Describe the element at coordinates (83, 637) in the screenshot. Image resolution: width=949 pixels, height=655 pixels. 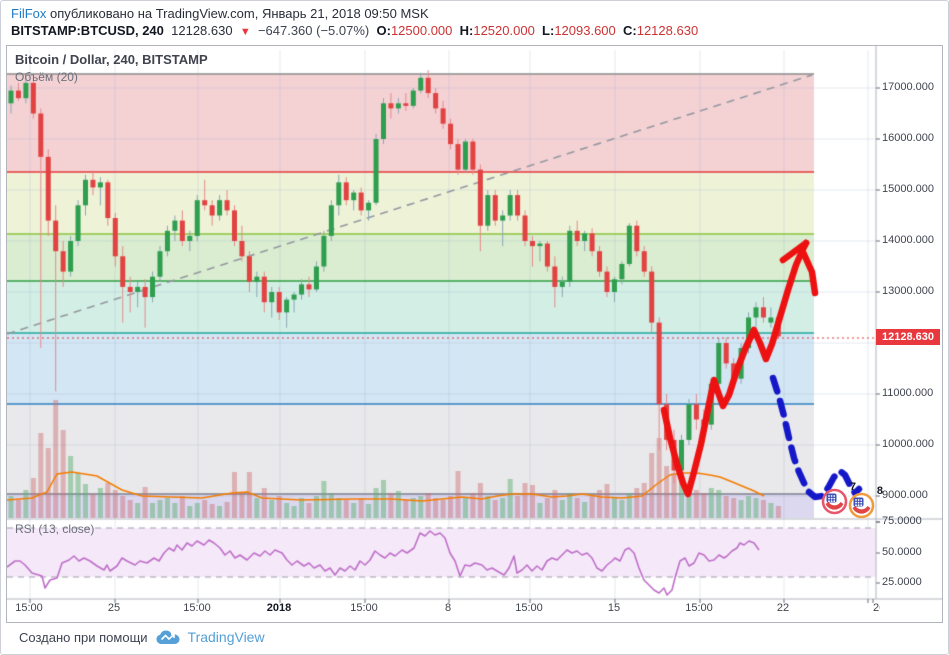
I see `footer-text: Создано при помощи` at that location.